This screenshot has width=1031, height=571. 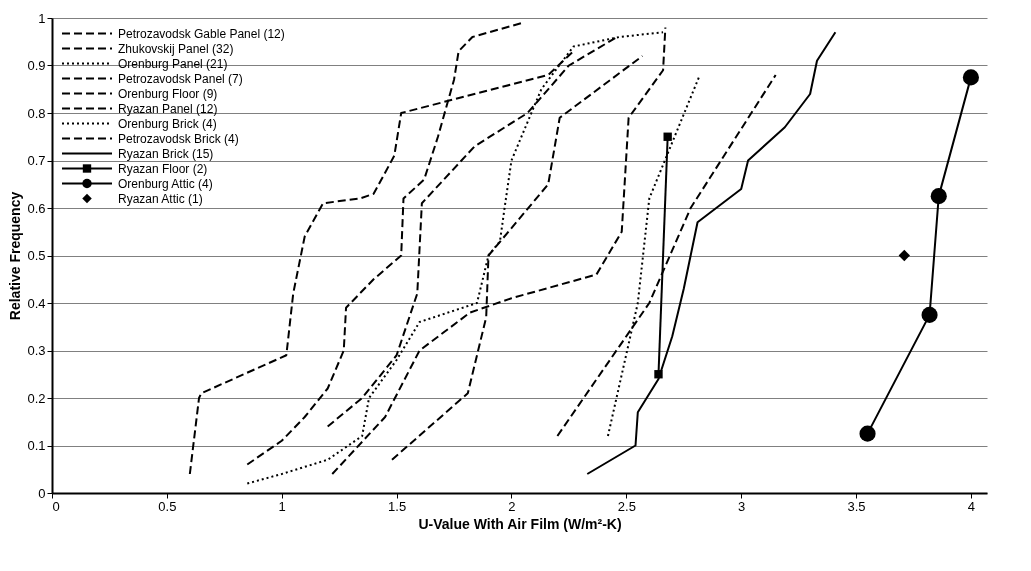 What do you see at coordinates (42, 493) in the screenshot?
I see `y-tick-label: 0` at bounding box center [42, 493].